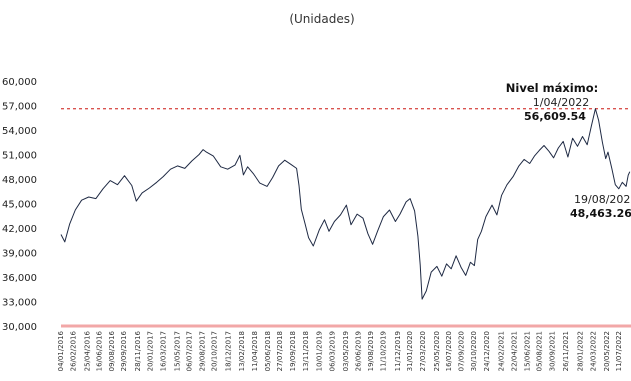 The width and height of the screenshot is (631, 381). Describe the element at coordinates (202, 351) in the screenshot. I see `x-tick-label: 29/08/2017` at that location.